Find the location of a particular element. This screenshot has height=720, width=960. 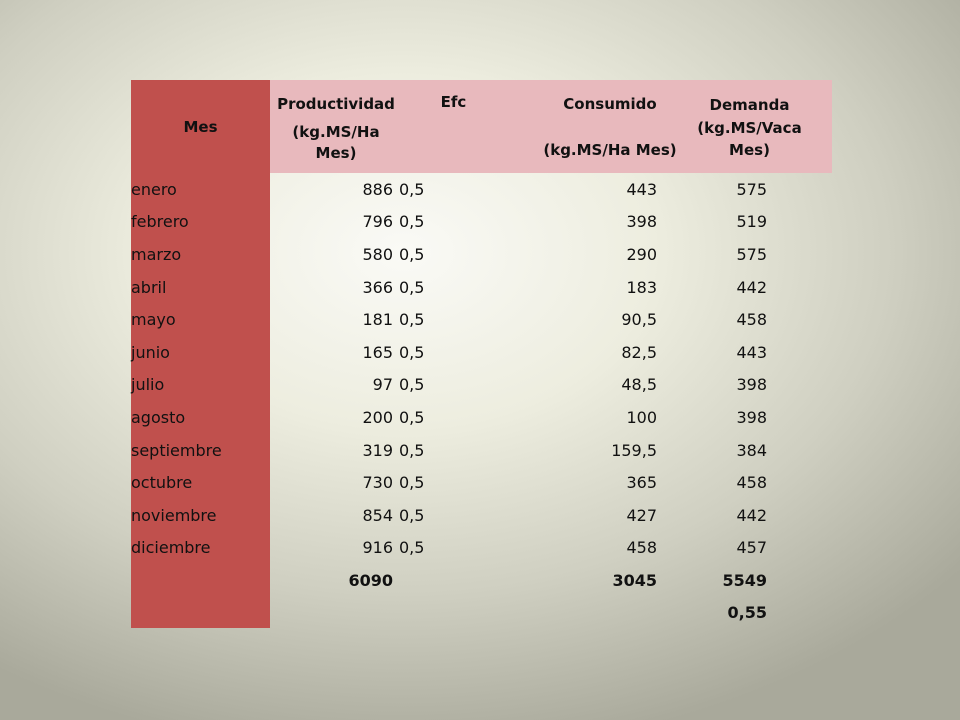

cell-productividad: 319 is located at coordinates (377, 450).